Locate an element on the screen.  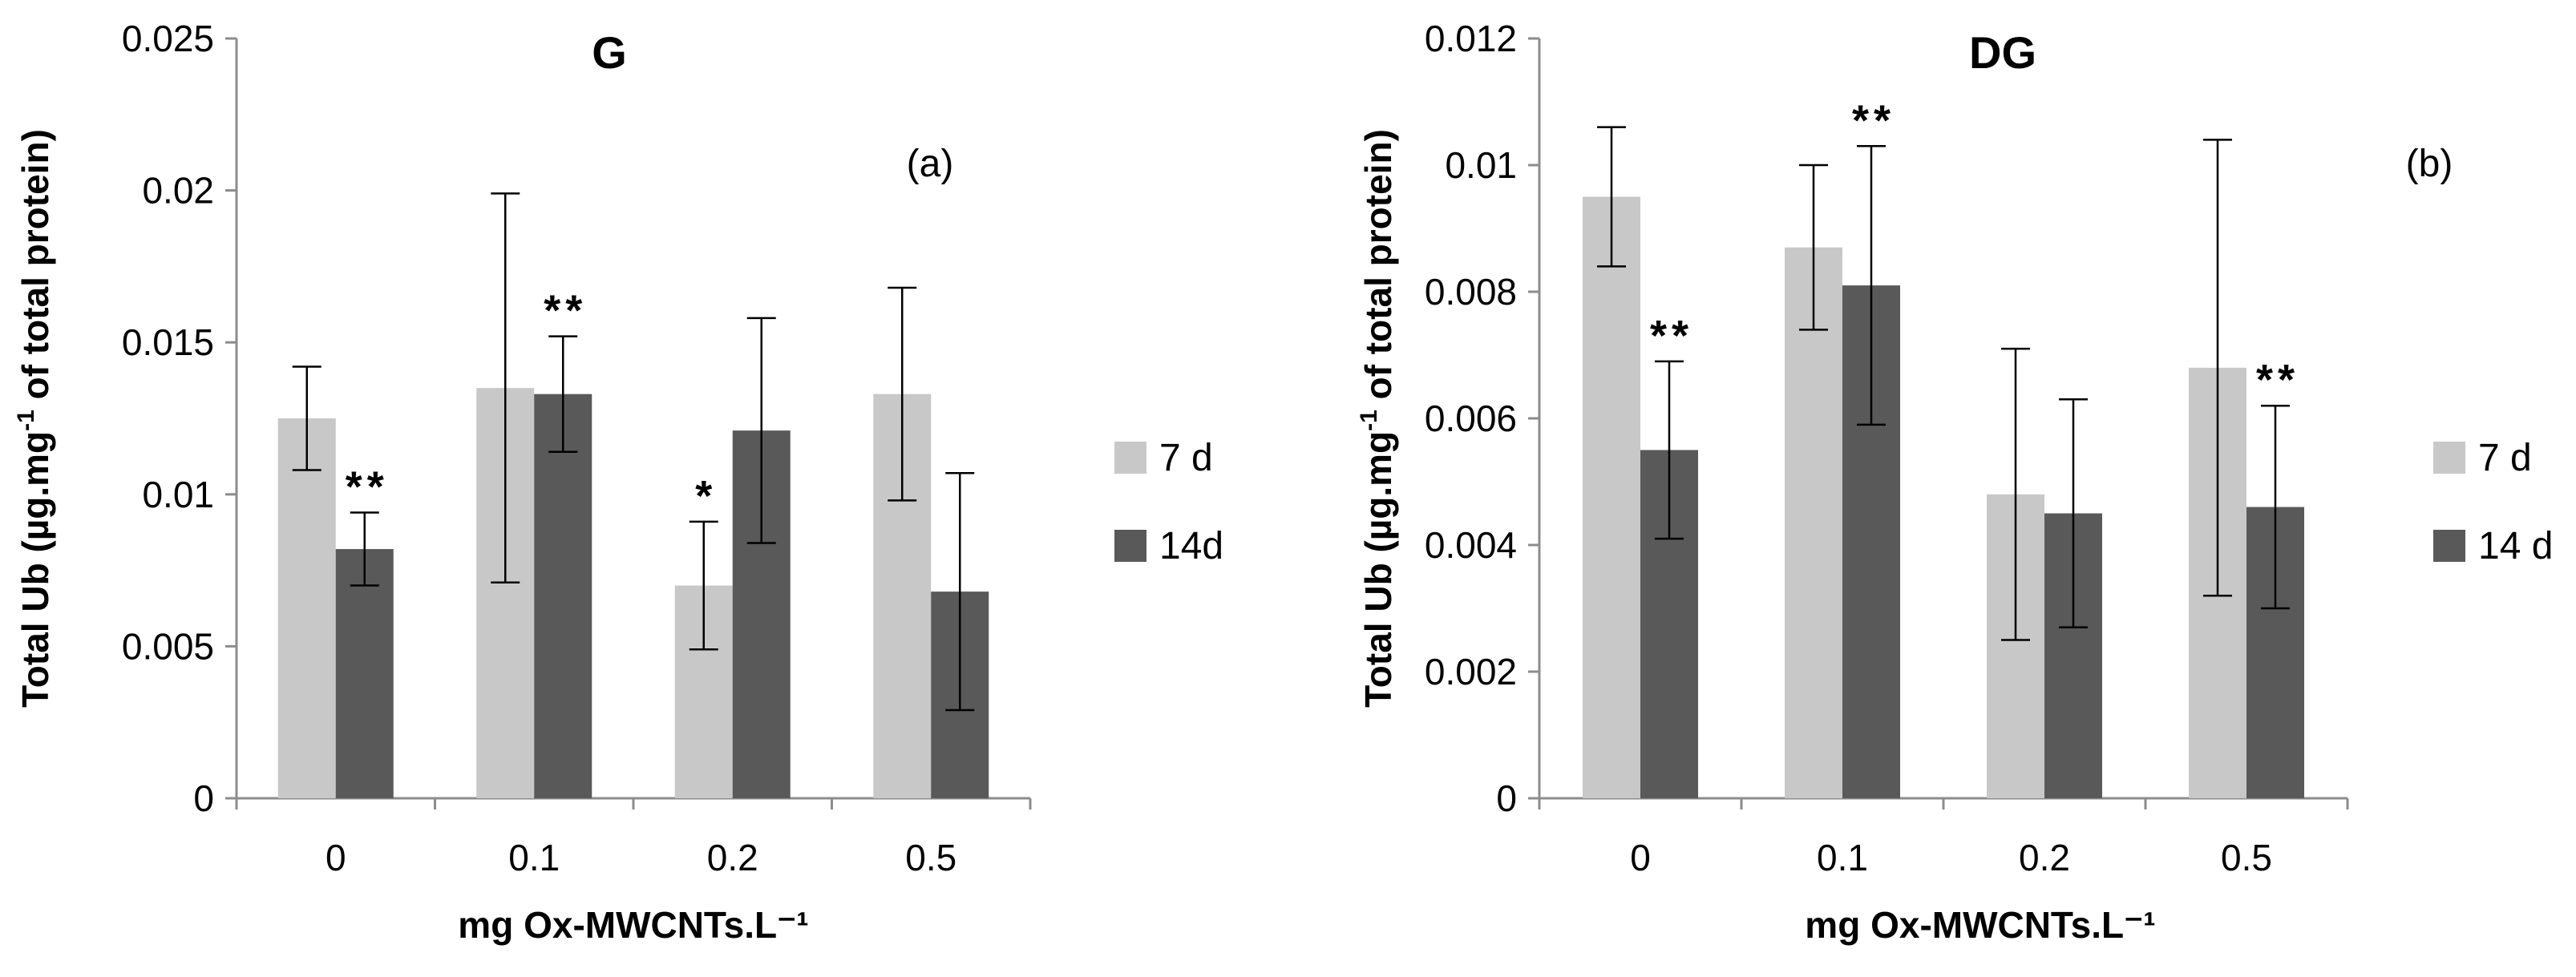
y-tick-label: 0.004 is located at coordinates (1471, 545).